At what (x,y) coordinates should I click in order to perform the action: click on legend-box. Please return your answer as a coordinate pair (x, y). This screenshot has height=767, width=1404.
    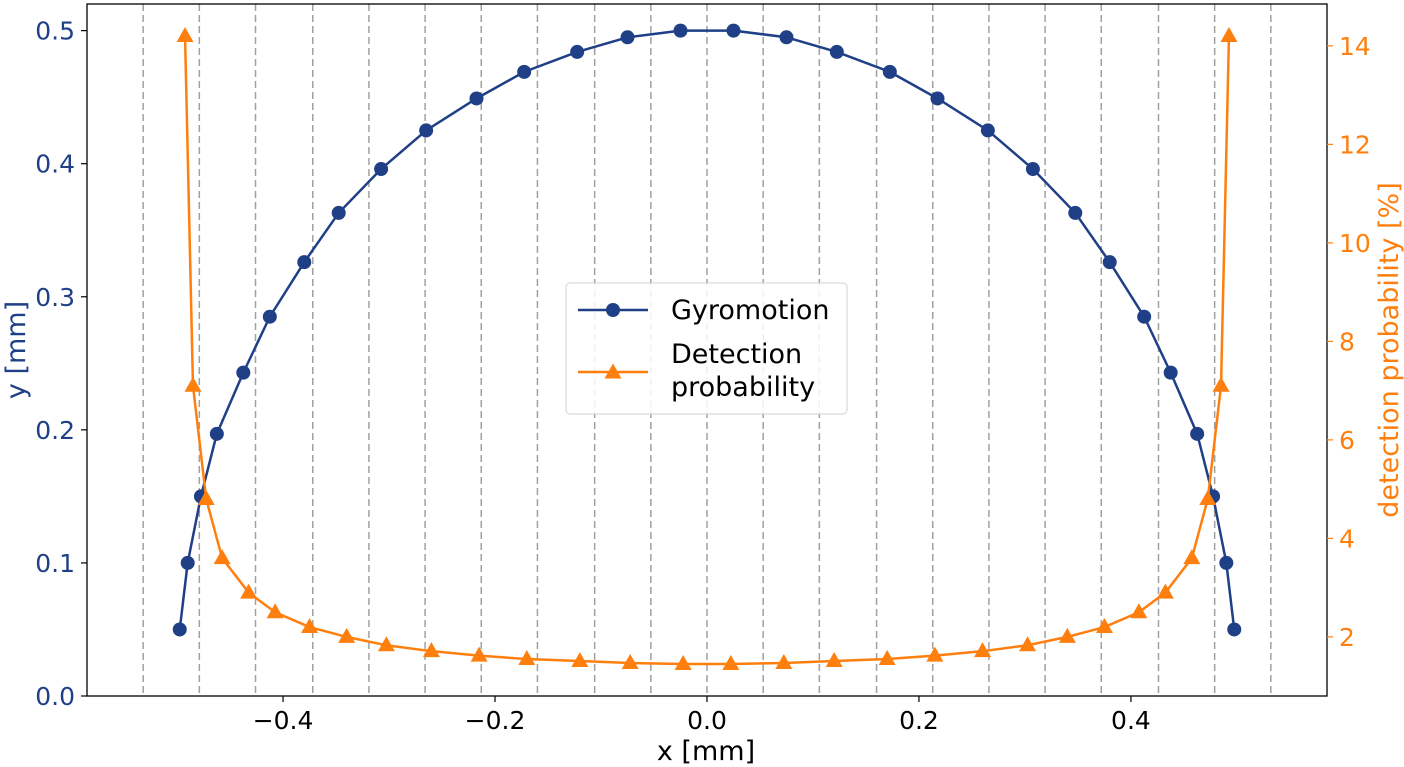
    Looking at the image, I should click on (706, 348).